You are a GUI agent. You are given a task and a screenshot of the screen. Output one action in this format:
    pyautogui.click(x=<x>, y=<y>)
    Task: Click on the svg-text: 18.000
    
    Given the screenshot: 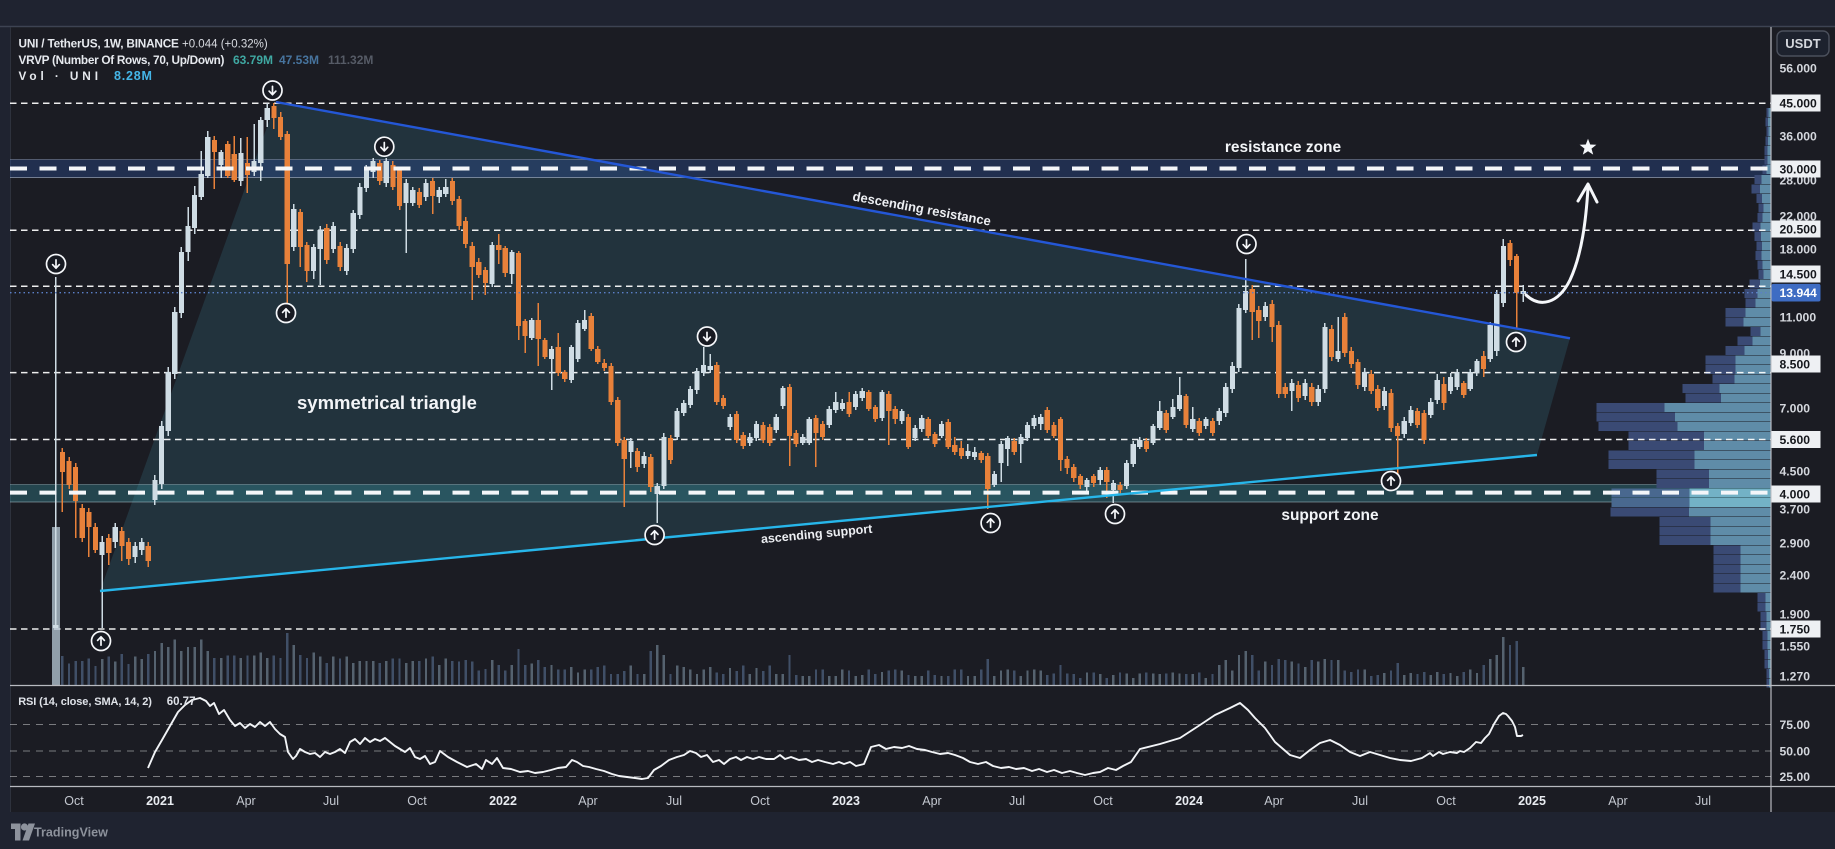 What is the action you would take?
    pyautogui.click(x=1798, y=249)
    